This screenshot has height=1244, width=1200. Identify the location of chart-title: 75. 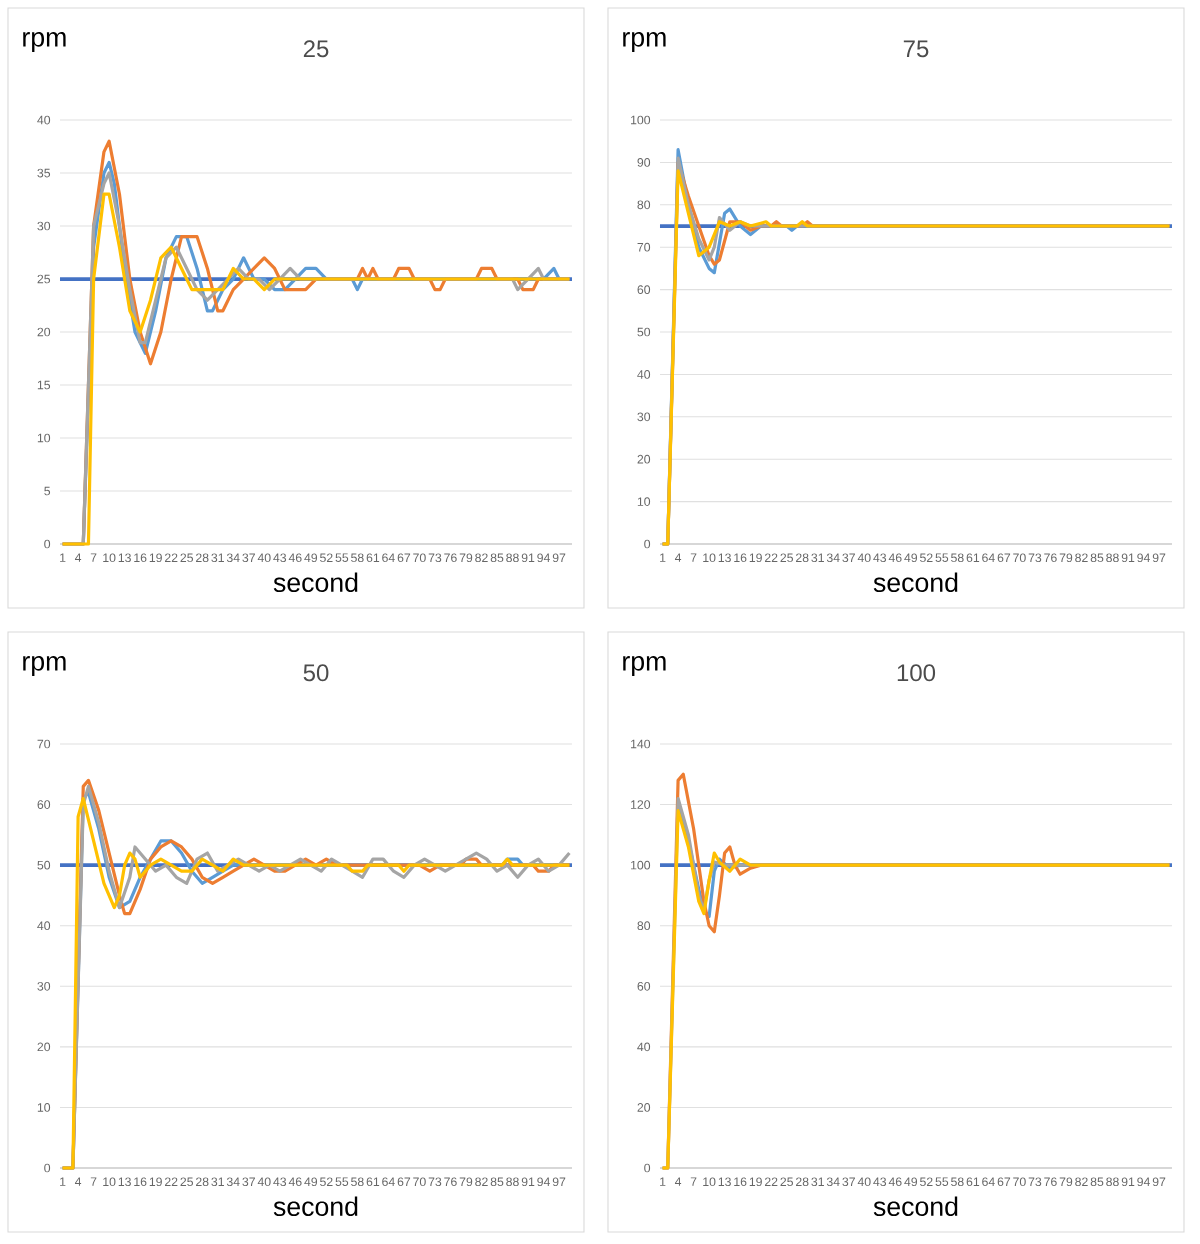
(916, 49).